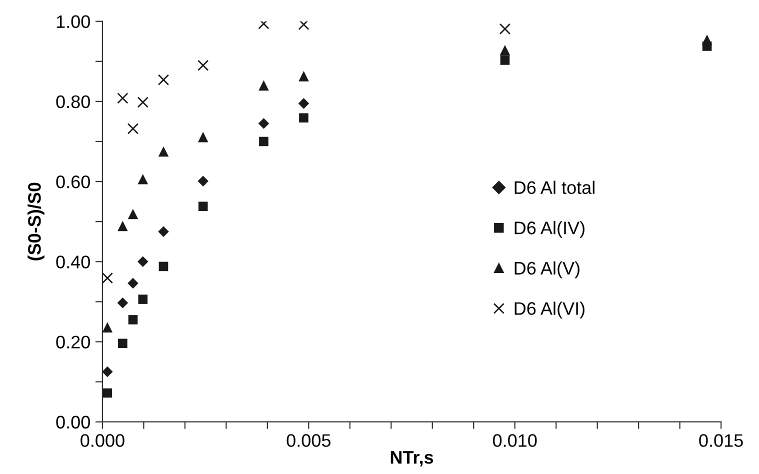  Describe the element at coordinates (73, 21) in the screenshot. I see `y-tick-label: 1.00` at that location.